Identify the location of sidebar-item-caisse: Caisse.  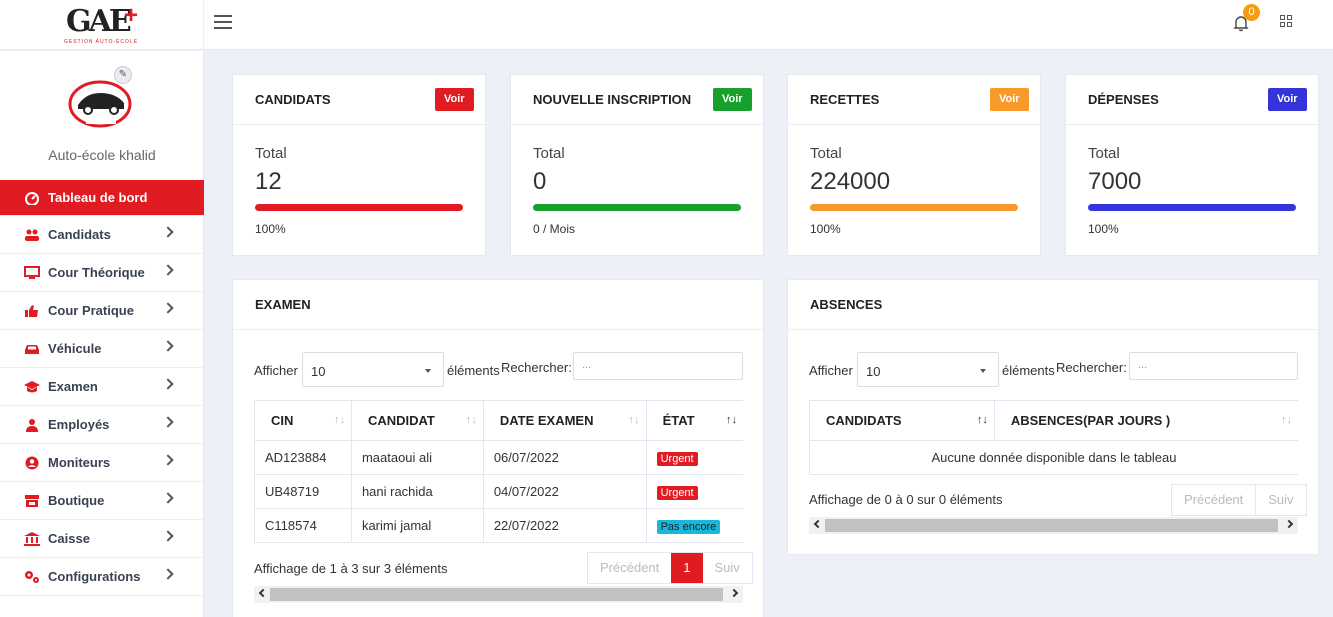
(102, 539).